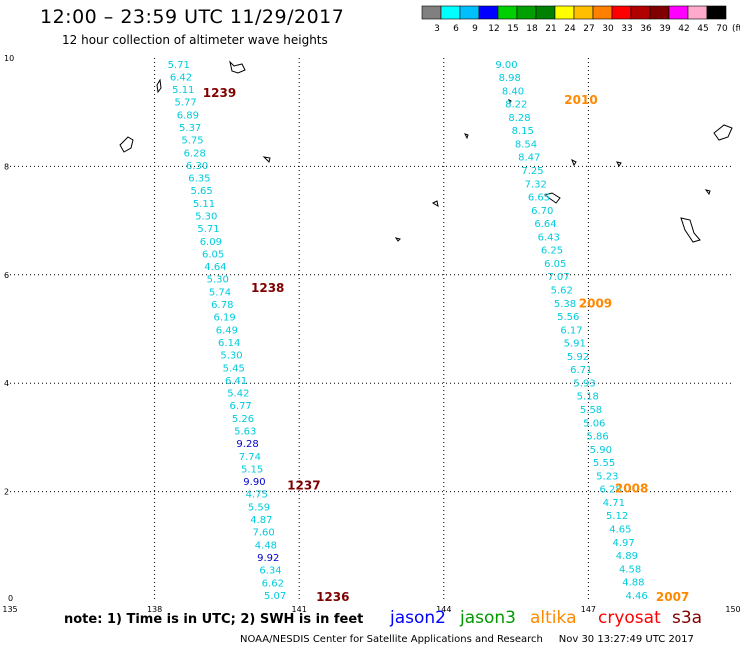 The height and width of the screenshot is (650, 740). I want to click on swh-value: 4.89, so click(627, 556).